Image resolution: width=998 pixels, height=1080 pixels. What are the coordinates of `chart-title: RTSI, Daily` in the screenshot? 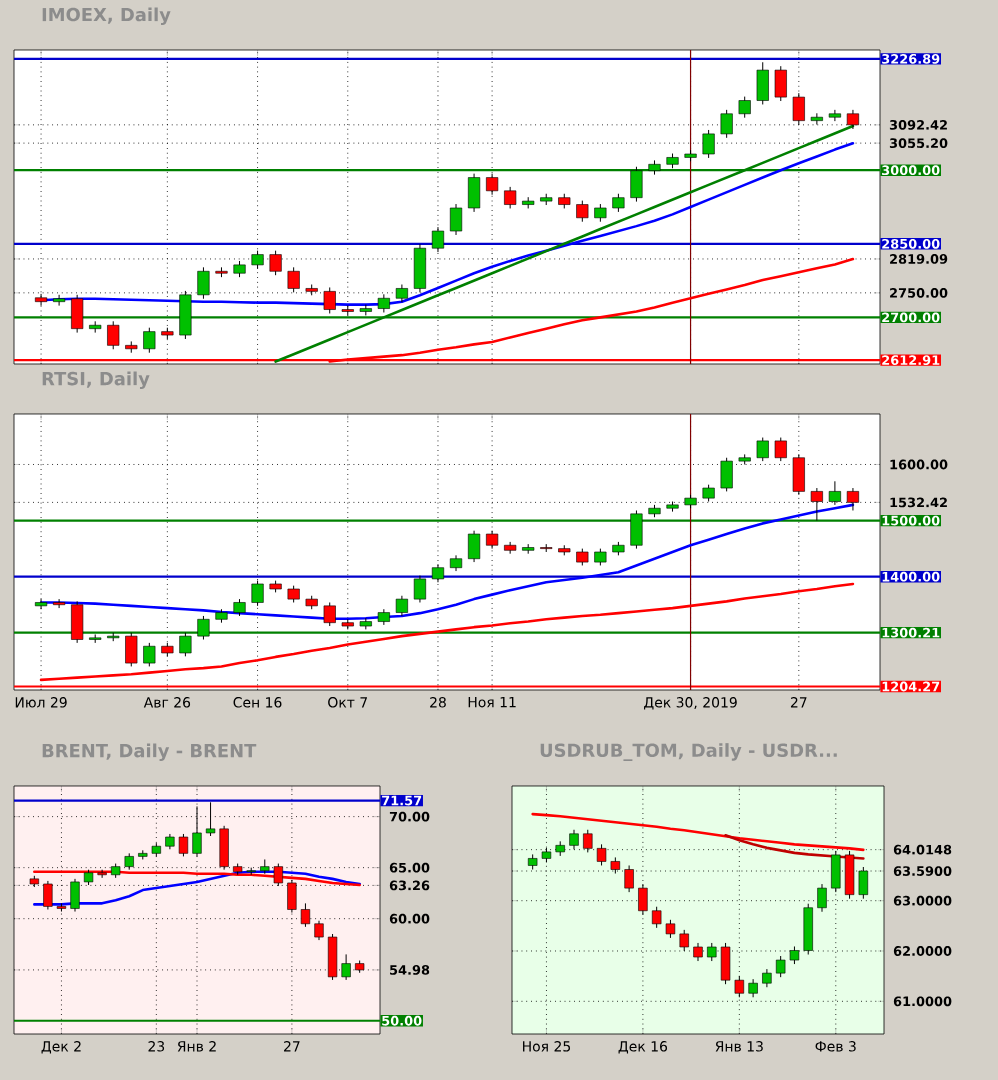 It's located at (96, 380).